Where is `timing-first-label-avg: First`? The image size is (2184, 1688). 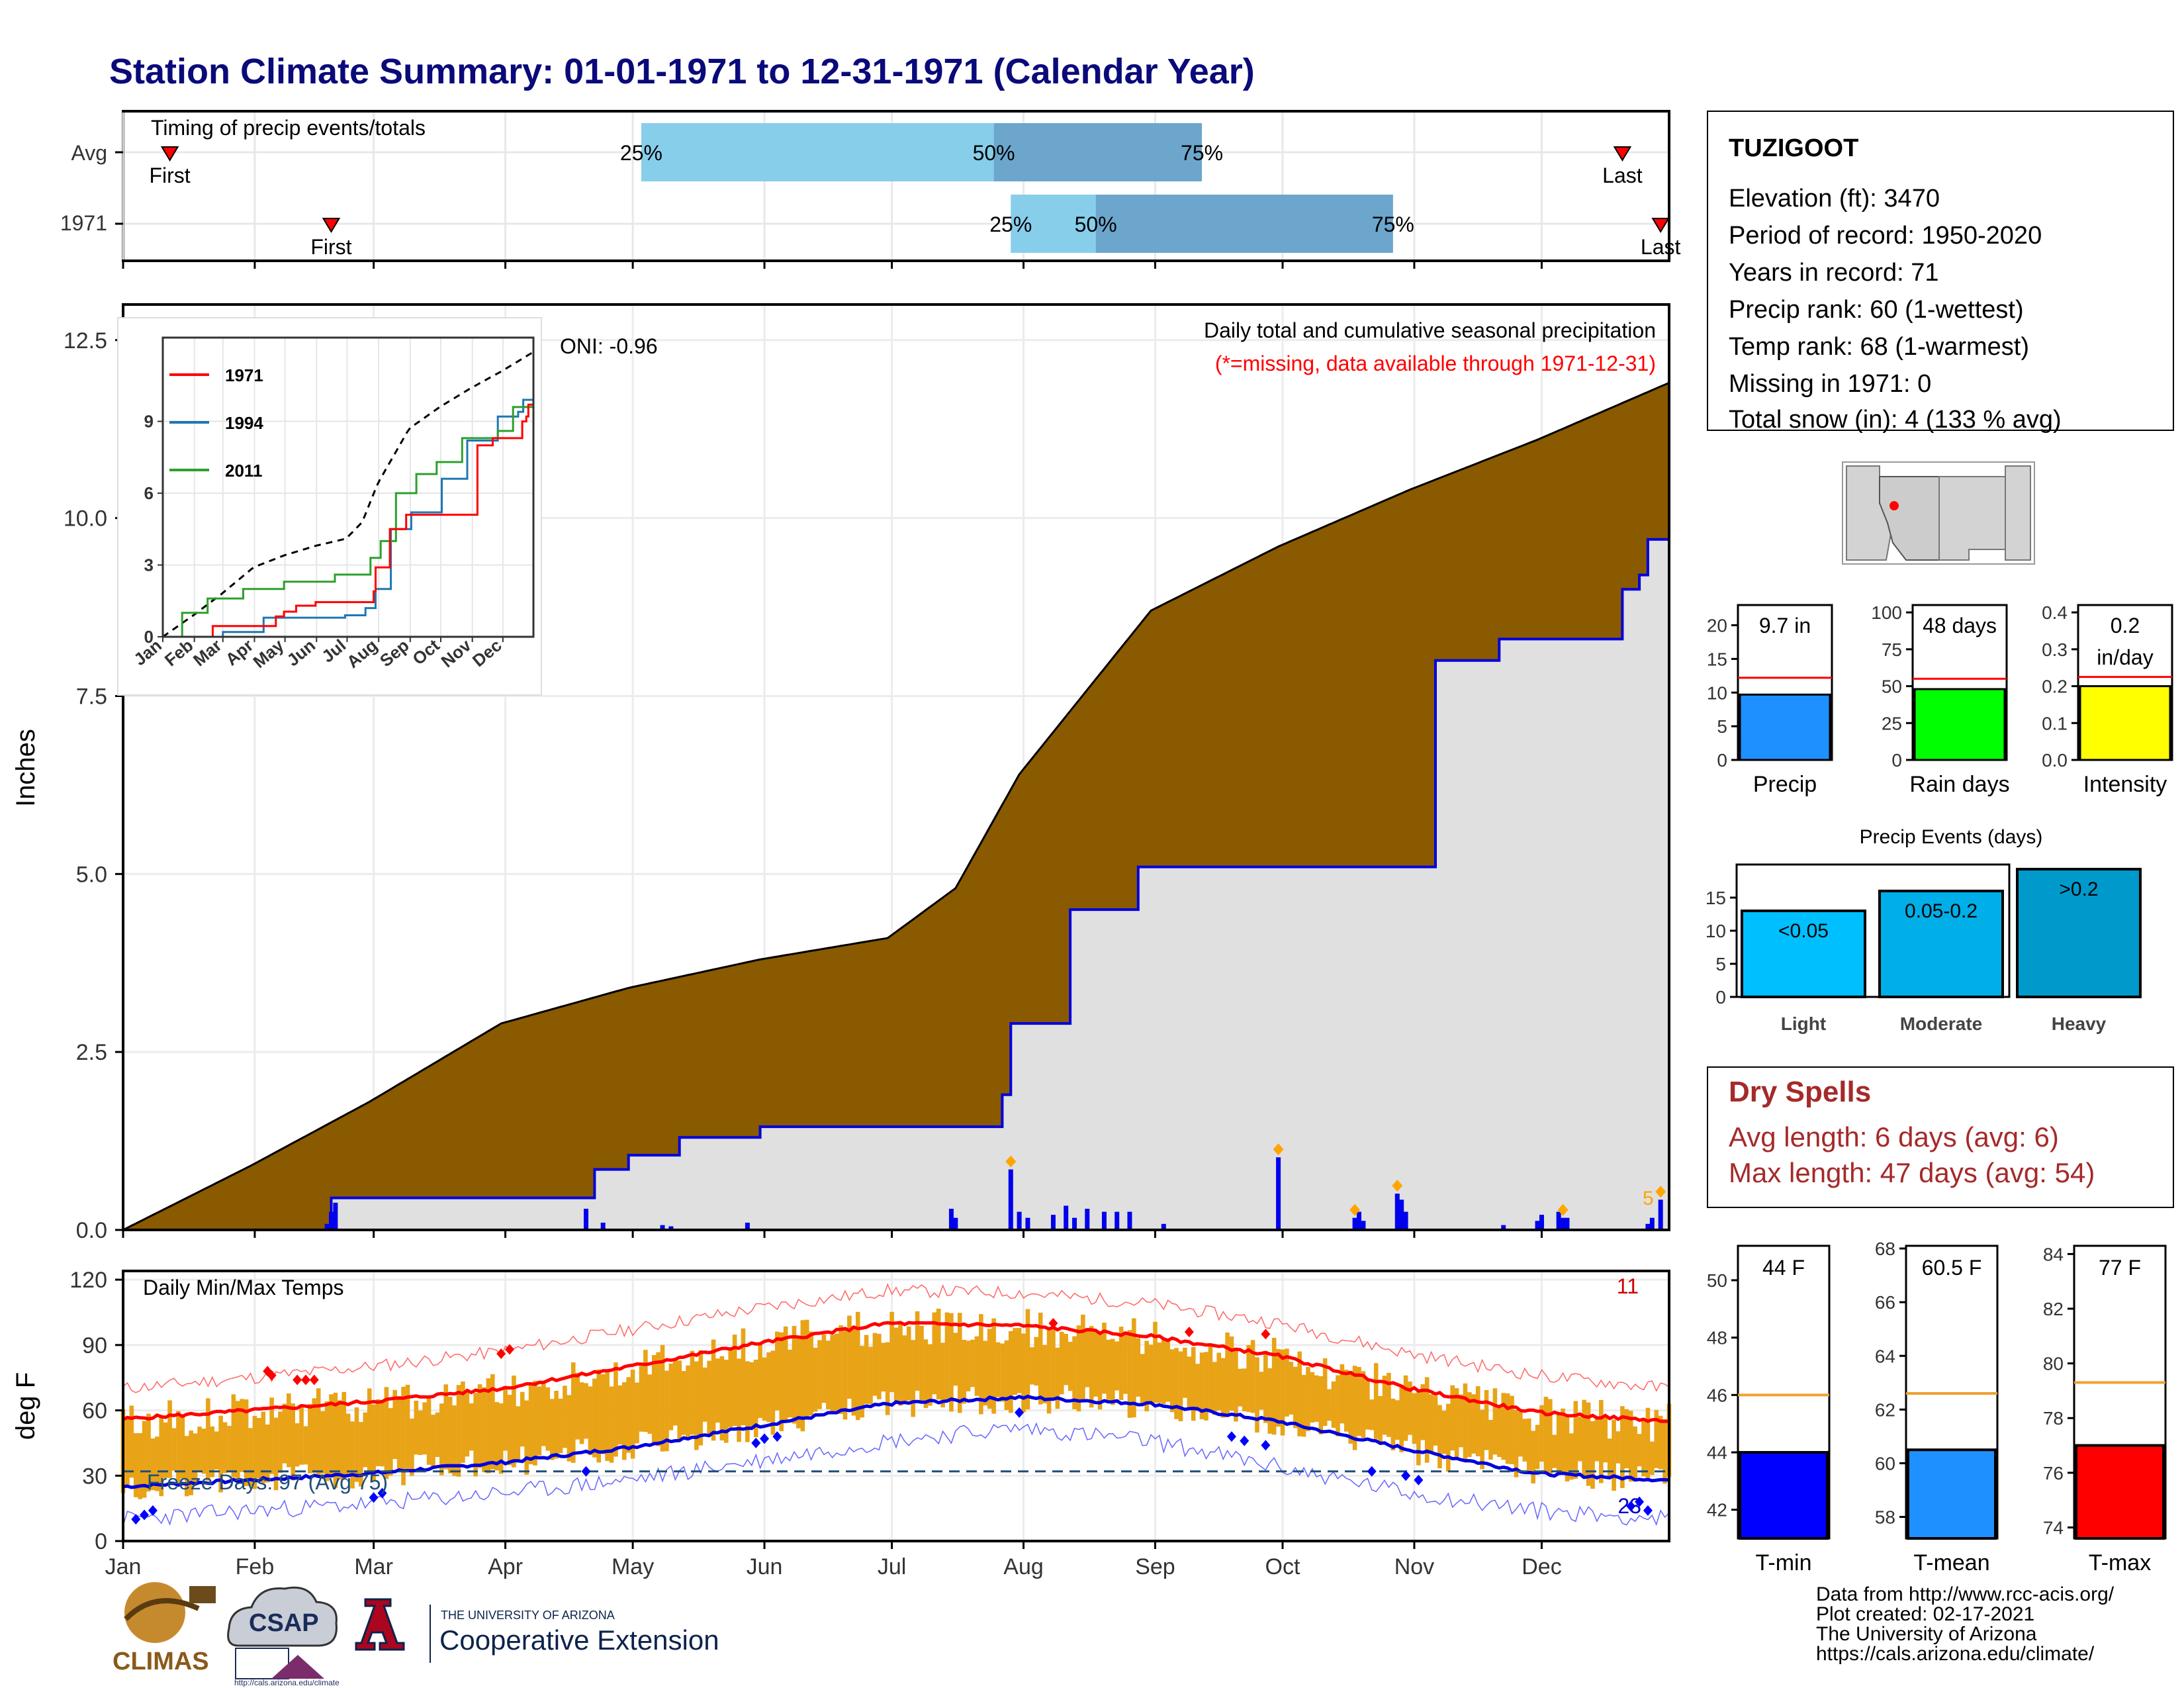 timing-first-label-avg: First is located at coordinates (170, 175).